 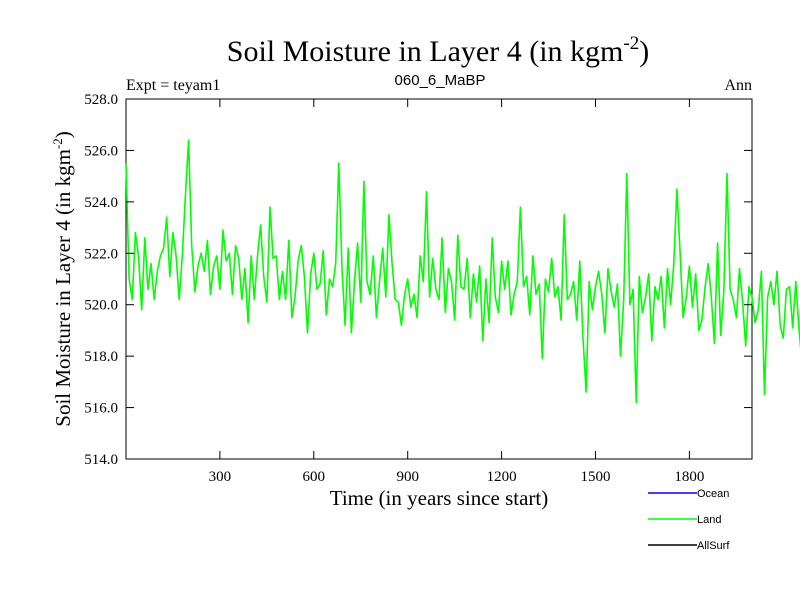 What do you see at coordinates (173, 85) in the screenshot?
I see `subtitle-experiment: Expt = teyam1` at bounding box center [173, 85].